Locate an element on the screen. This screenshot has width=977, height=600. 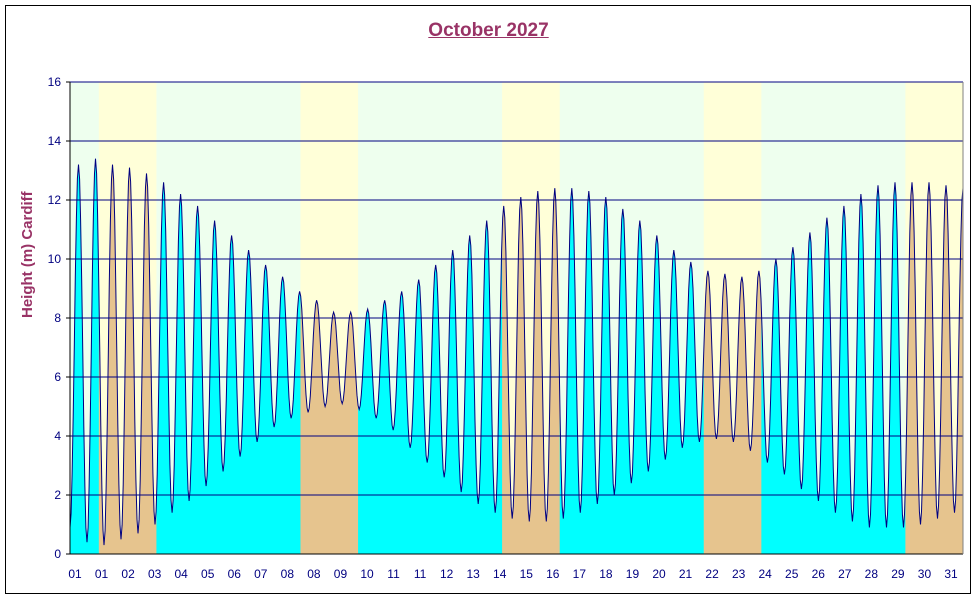
y-tick-label: 0 is located at coordinates (57, 554).